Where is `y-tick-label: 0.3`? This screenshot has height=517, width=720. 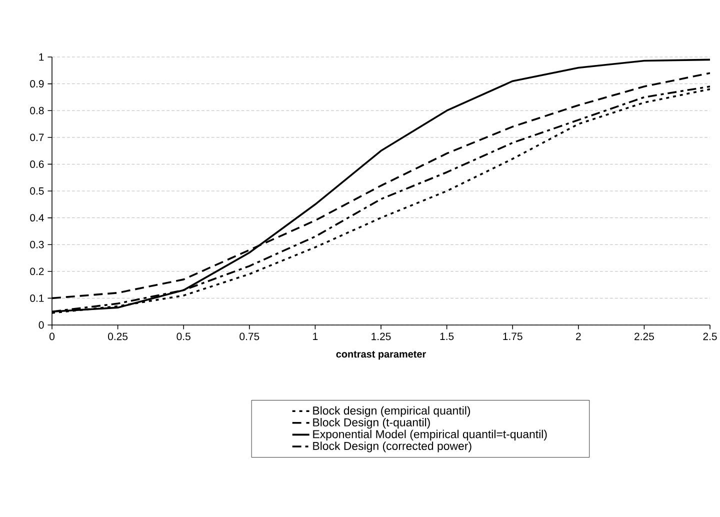
y-tick-label: 0.3 is located at coordinates (37, 244).